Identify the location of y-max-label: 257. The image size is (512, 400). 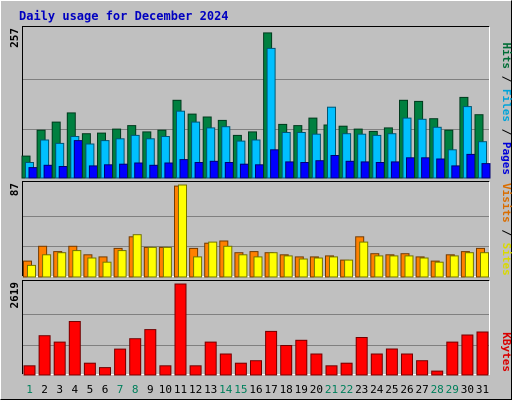
(14, 38).